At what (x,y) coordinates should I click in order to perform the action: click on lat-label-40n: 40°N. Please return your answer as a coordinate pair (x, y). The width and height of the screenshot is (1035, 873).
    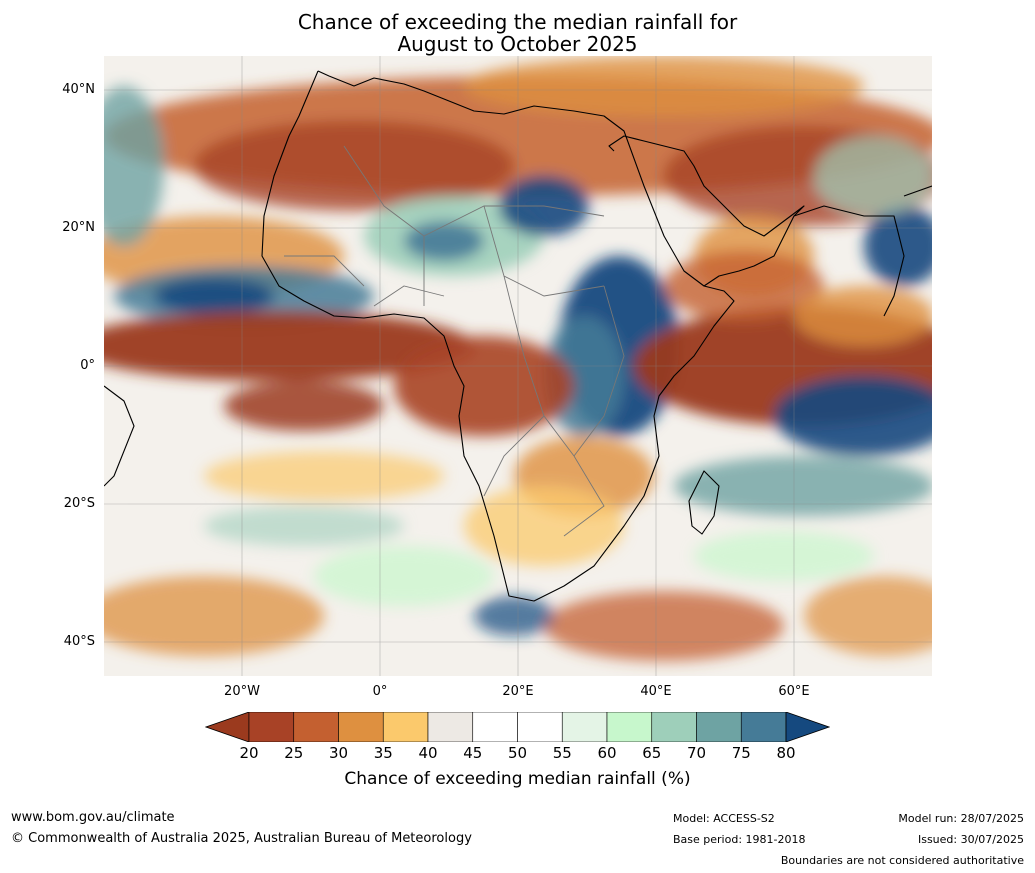
    Looking at the image, I should click on (78, 89).